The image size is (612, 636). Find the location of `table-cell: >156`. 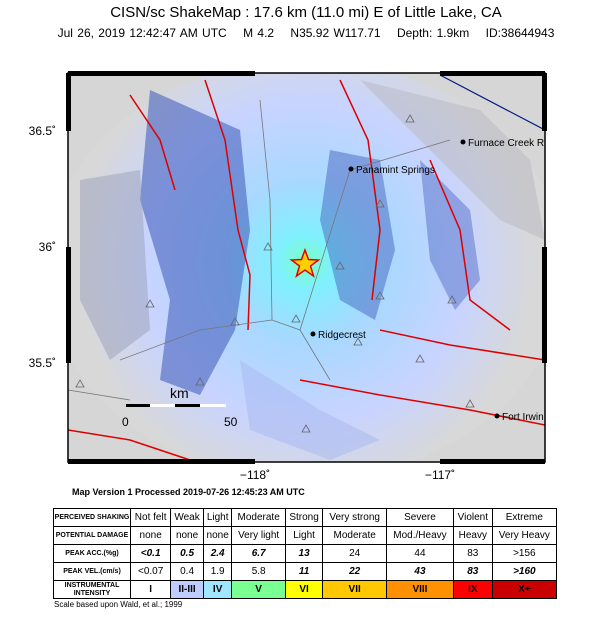

table-cell: >156 is located at coordinates (524, 553).